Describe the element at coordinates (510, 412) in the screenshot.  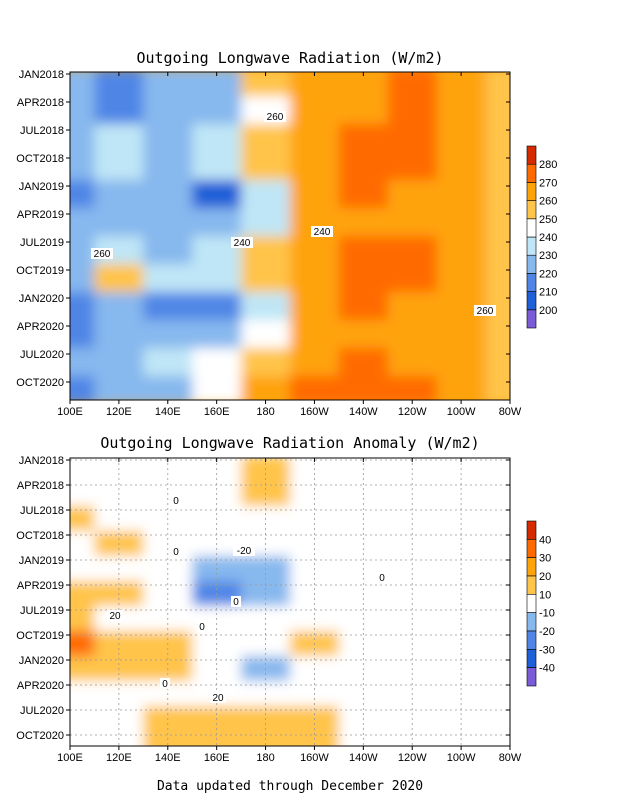
I see `x-tick-label: 80W` at that location.